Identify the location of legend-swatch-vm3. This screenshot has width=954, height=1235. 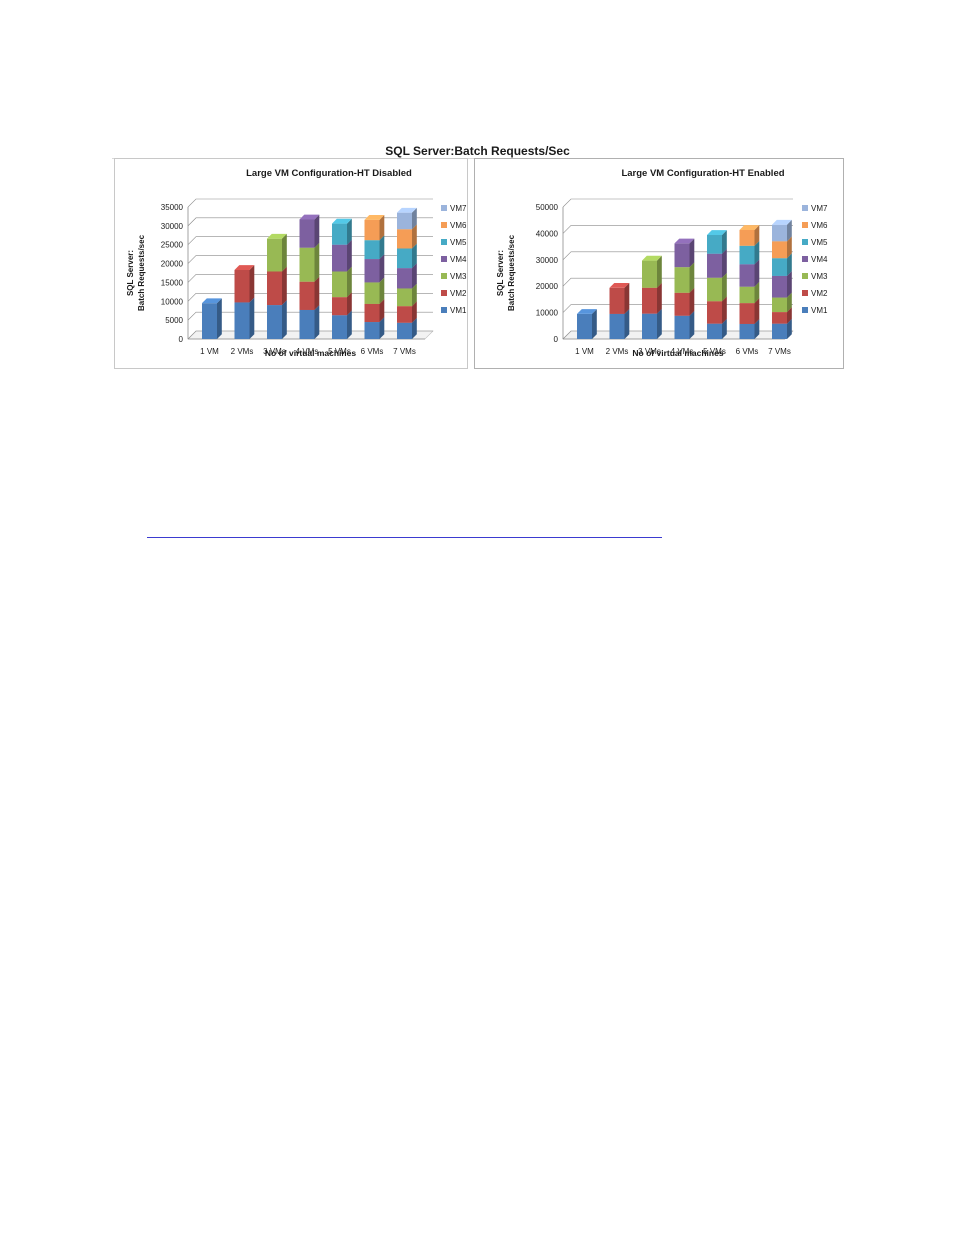
(444, 276).